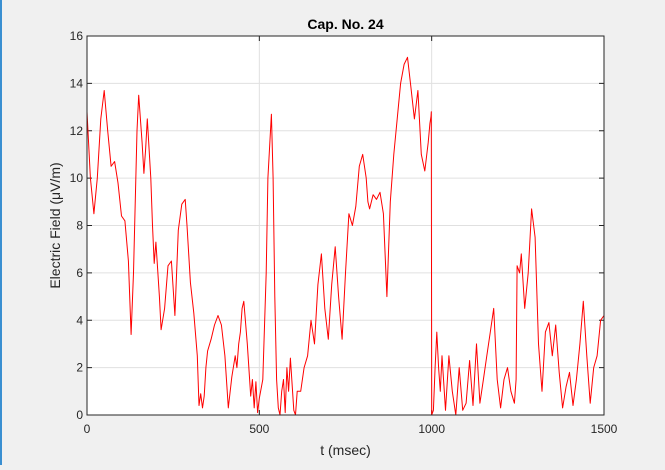 This screenshot has width=665, height=470. I want to click on x-tick-label: 500, so click(259, 429).